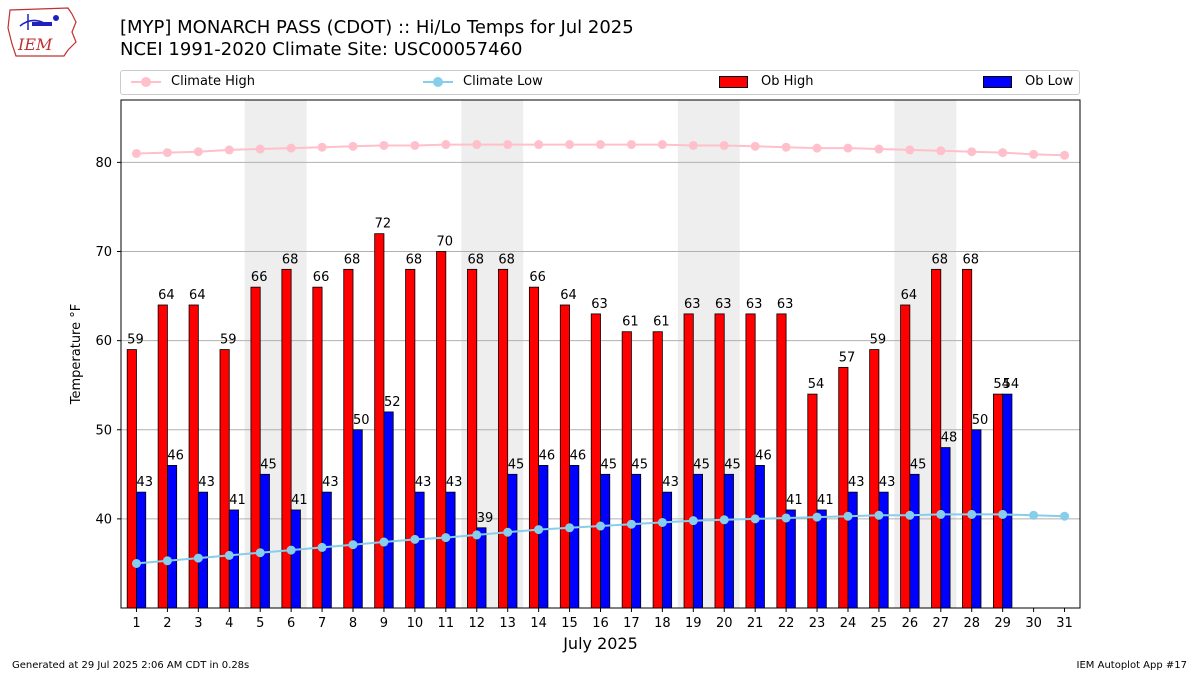 Image resolution: width=1200 pixels, height=675 pixels. Describe the element at coordinates (446, 623) in the screenshot. I see `x-tick-label: 11` at that location.